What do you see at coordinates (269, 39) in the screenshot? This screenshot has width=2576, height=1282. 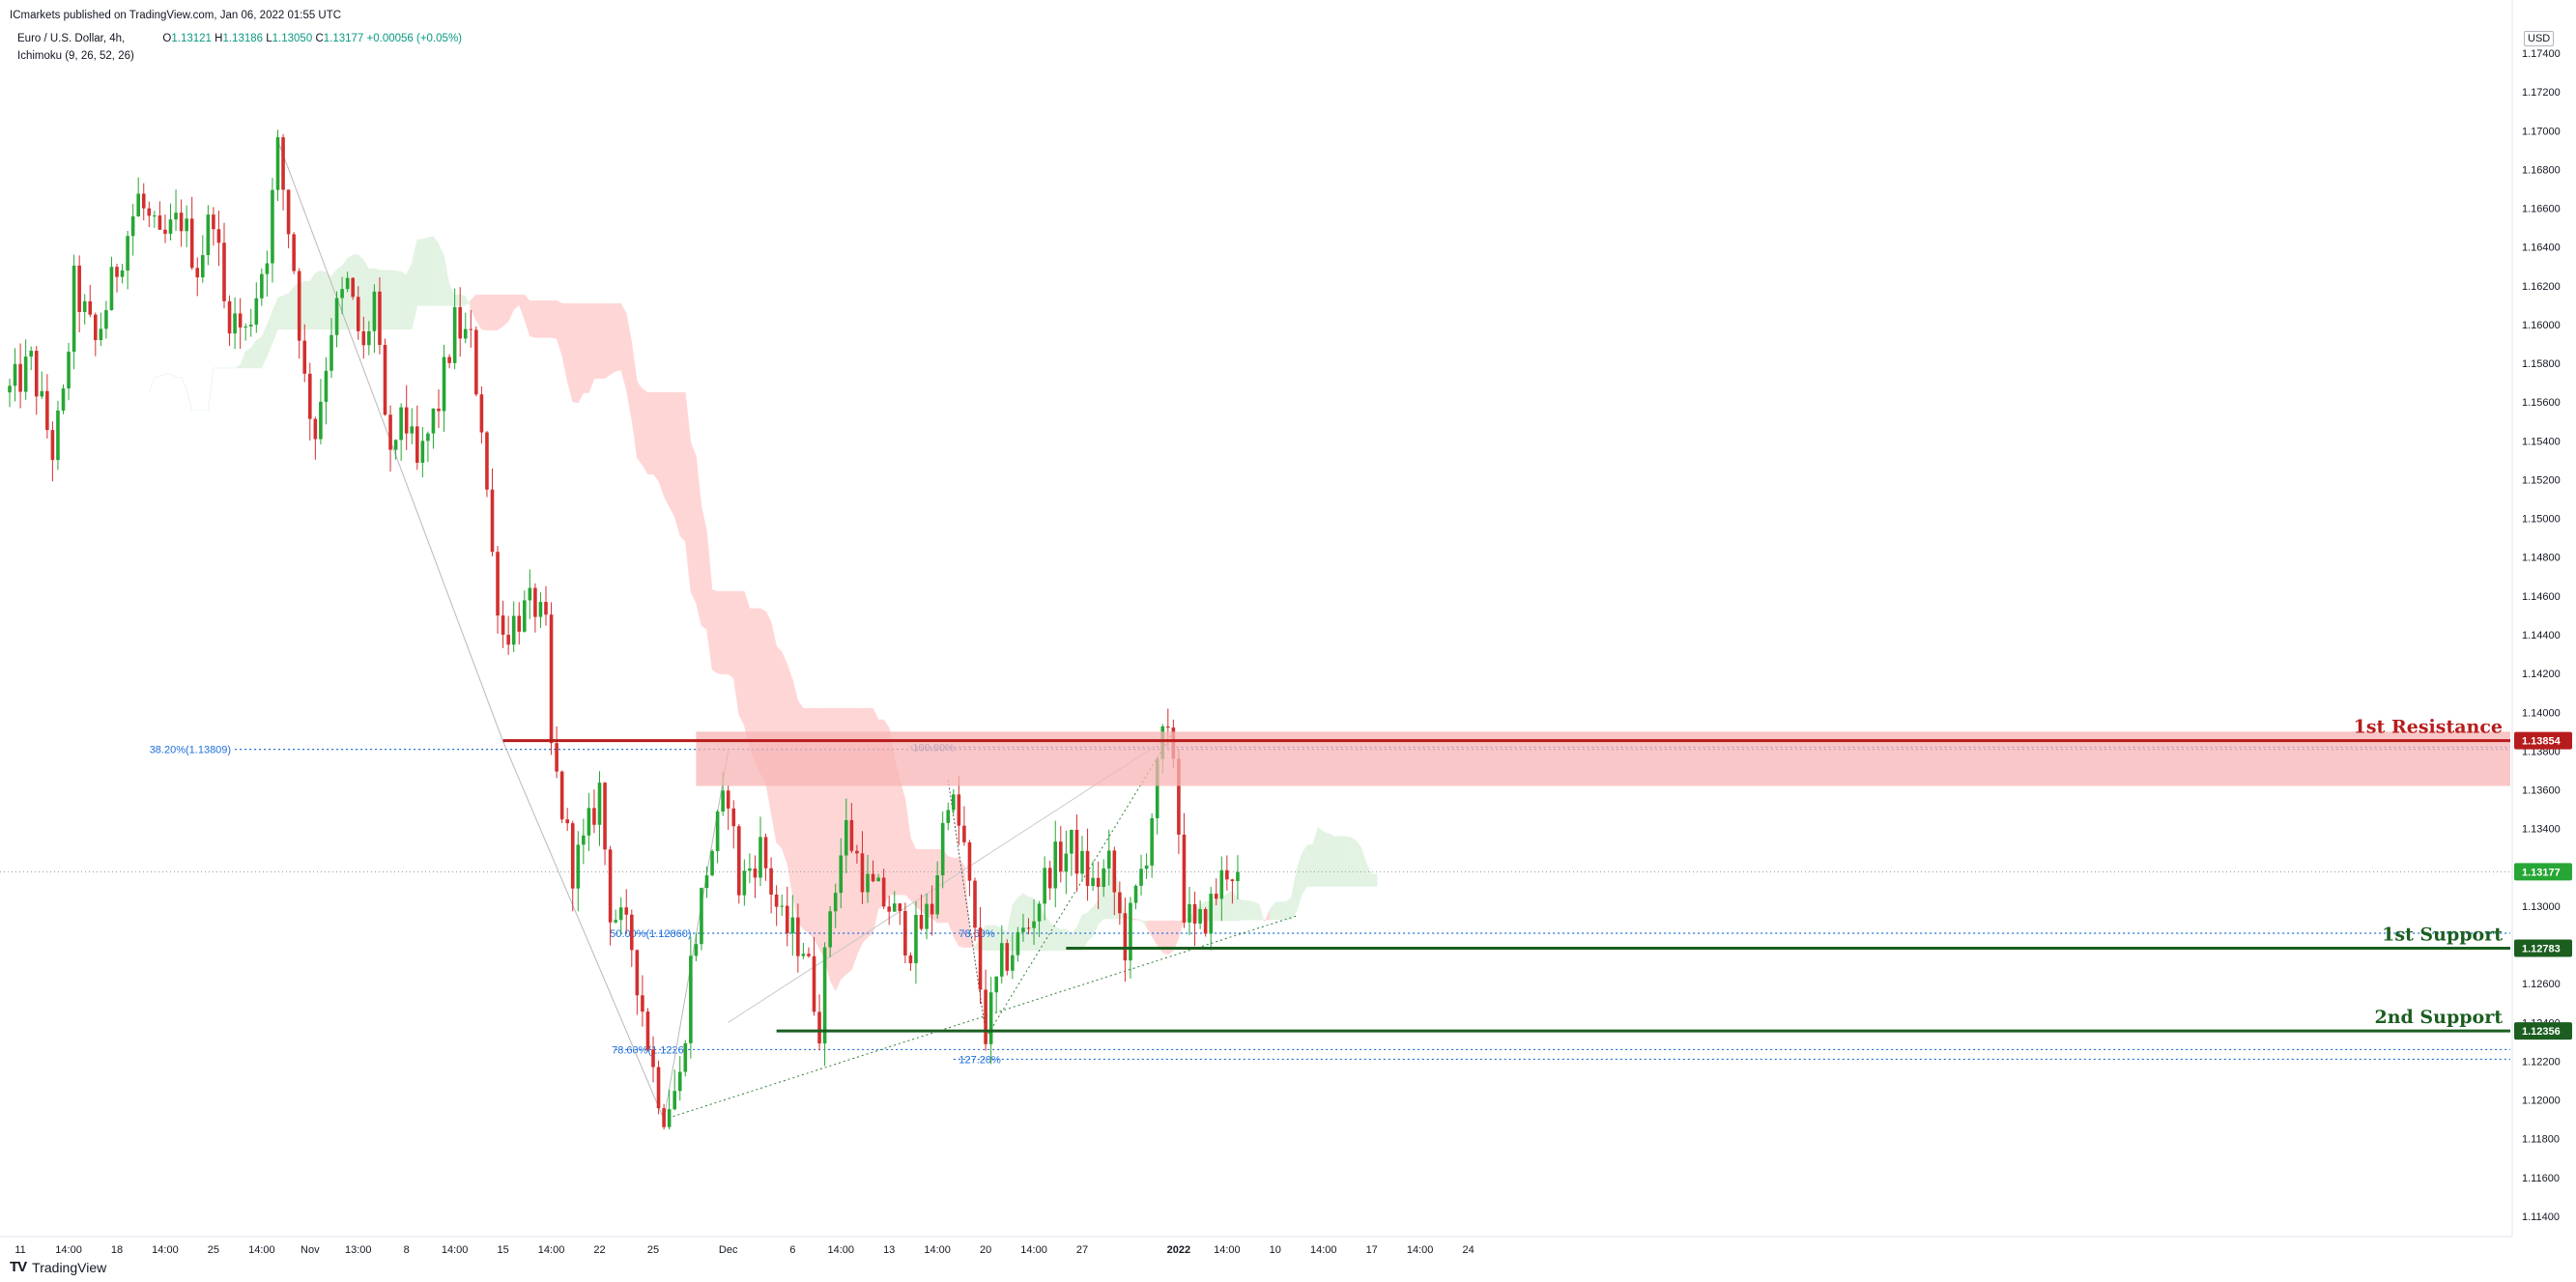 I see `low-label: L` at bounding box center [269, 39].